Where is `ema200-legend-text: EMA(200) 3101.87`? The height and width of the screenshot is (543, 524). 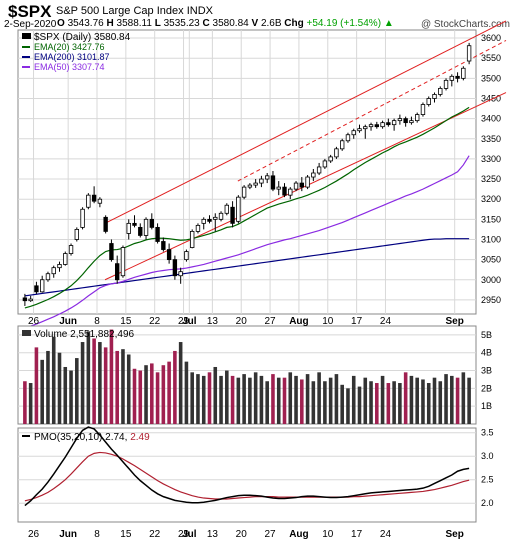 ema200-legend-text: EMA(200) 3101.87 is located at coordinates (72, 57).